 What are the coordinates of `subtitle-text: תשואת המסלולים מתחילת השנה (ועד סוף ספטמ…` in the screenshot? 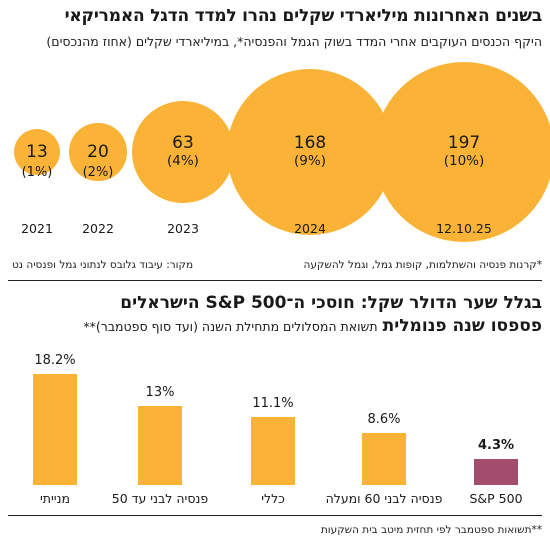 It's located at (230, 326).